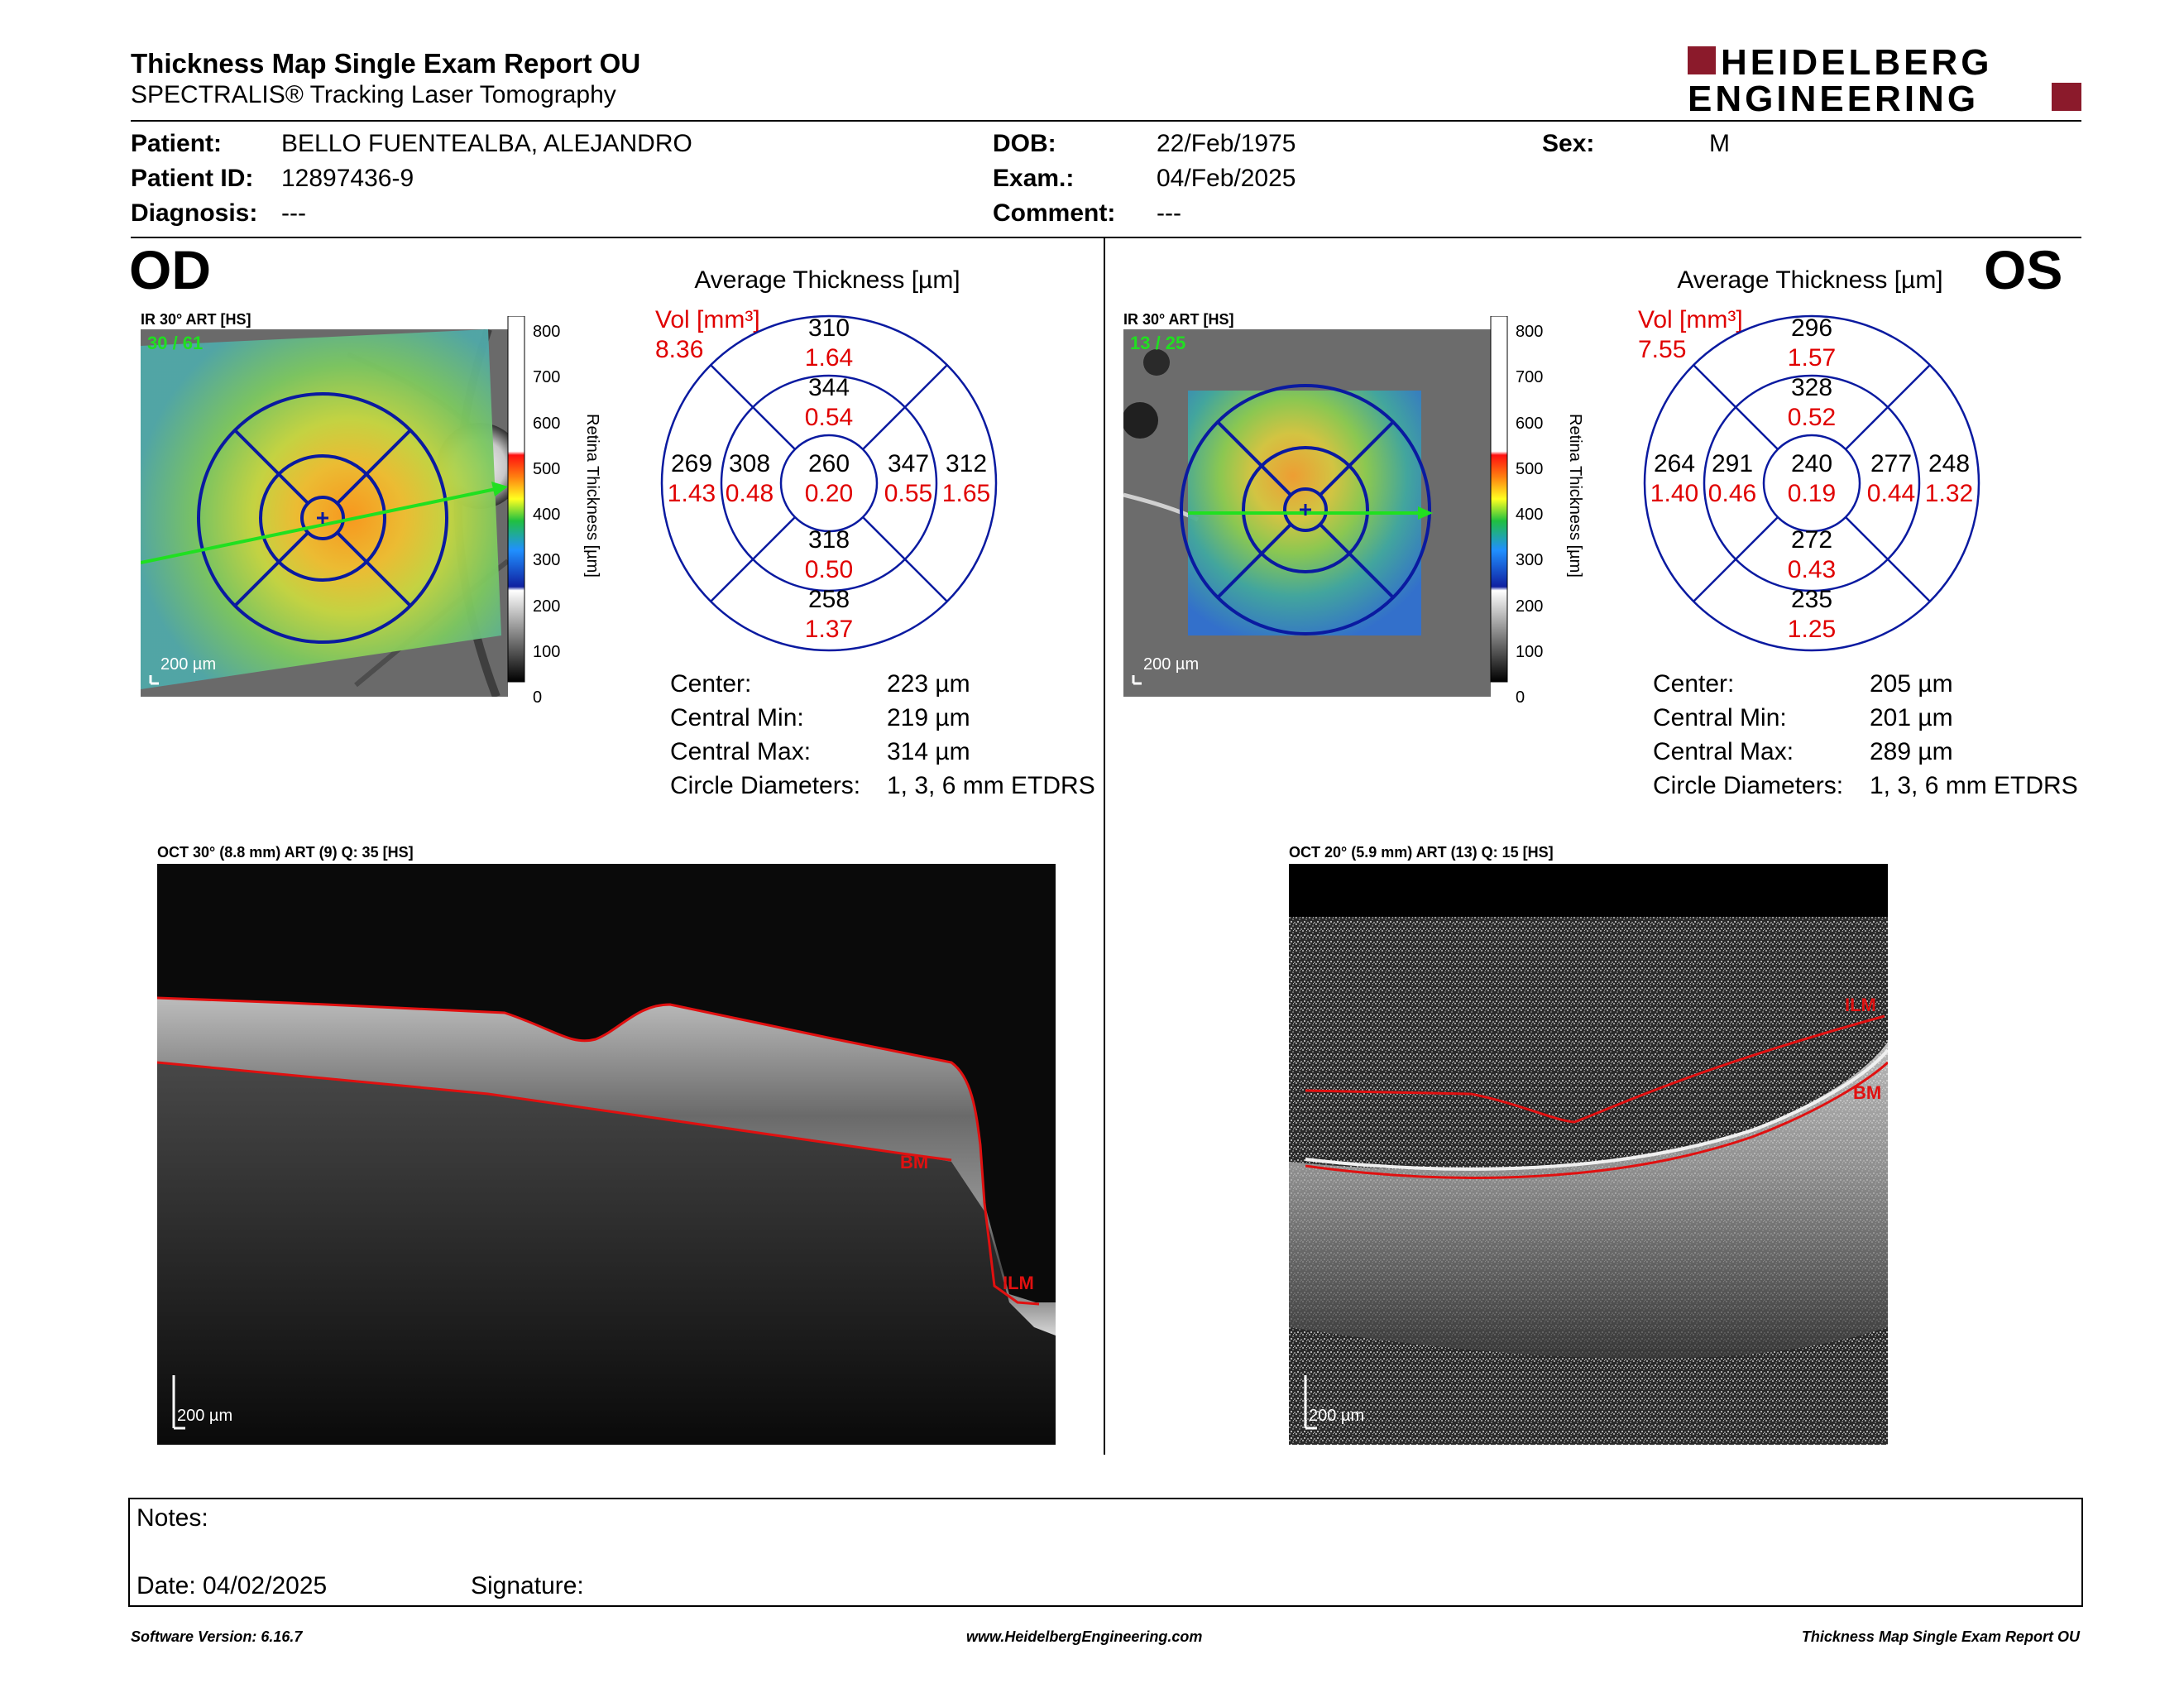  Describe the element at coordinates (1694, 684) in the screenshot. I see `os-center-label: Center:` at that location.